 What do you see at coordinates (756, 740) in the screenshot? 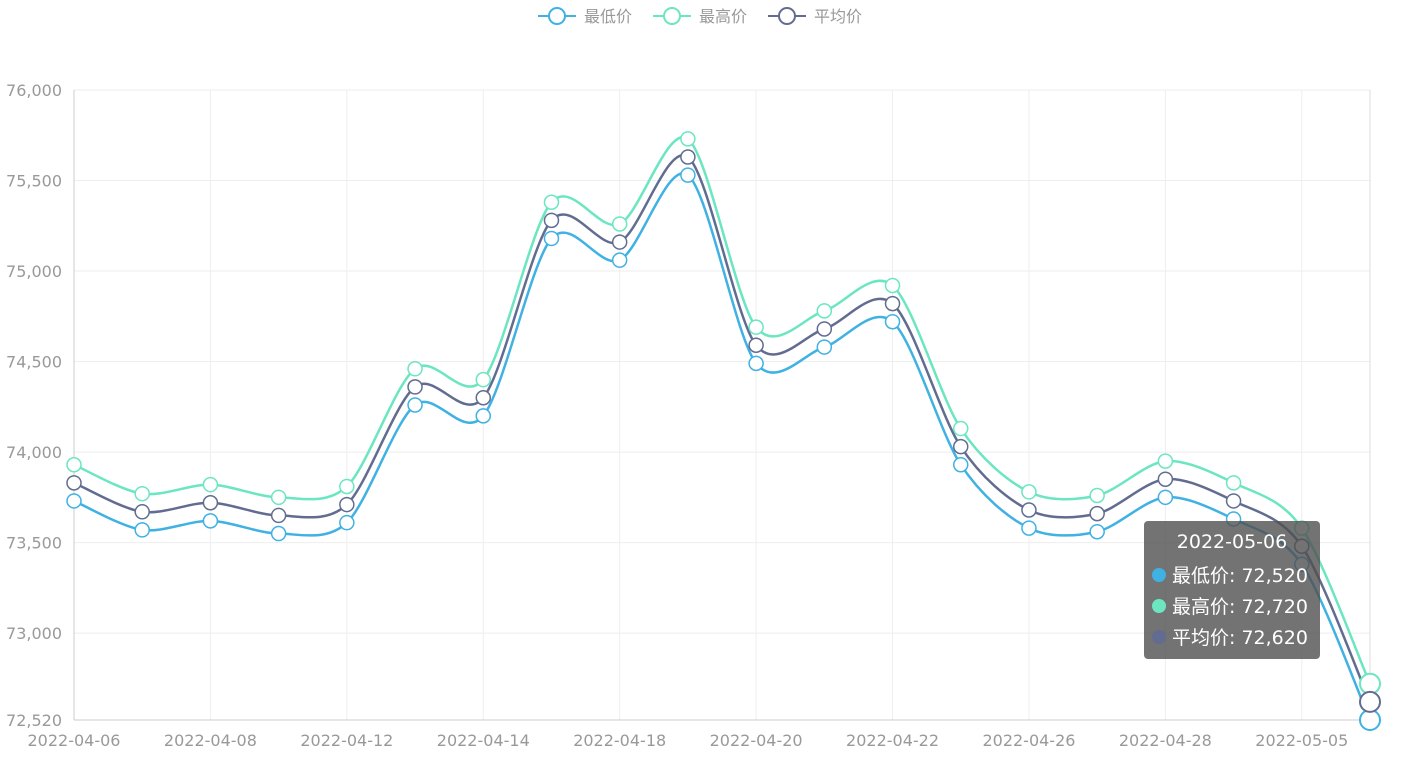
I see `x-tick-label: 2022-04-20` at bounding box center [756, 740].